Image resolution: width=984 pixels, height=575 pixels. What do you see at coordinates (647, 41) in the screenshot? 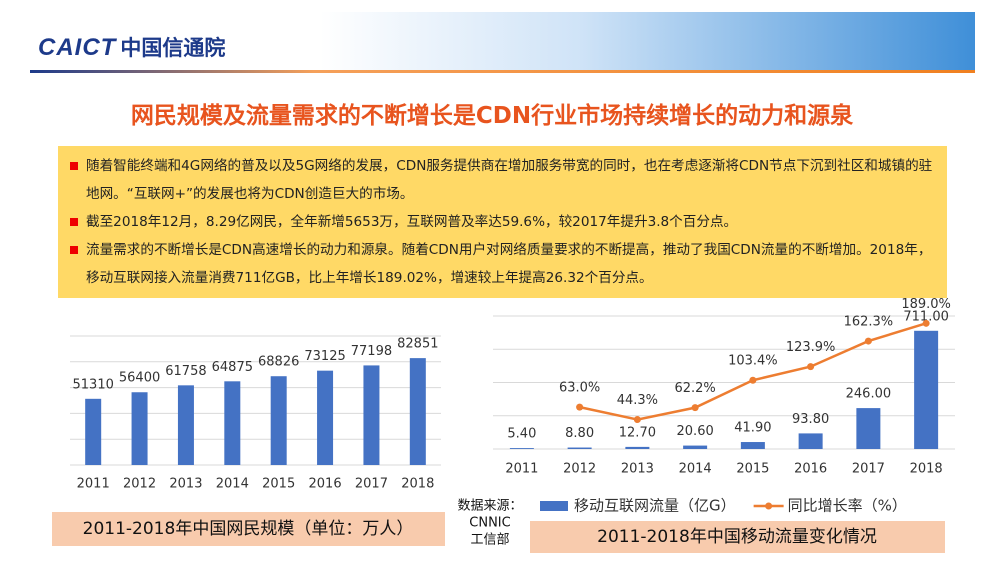
I see `header-banner` at bounding box center [647, 41].